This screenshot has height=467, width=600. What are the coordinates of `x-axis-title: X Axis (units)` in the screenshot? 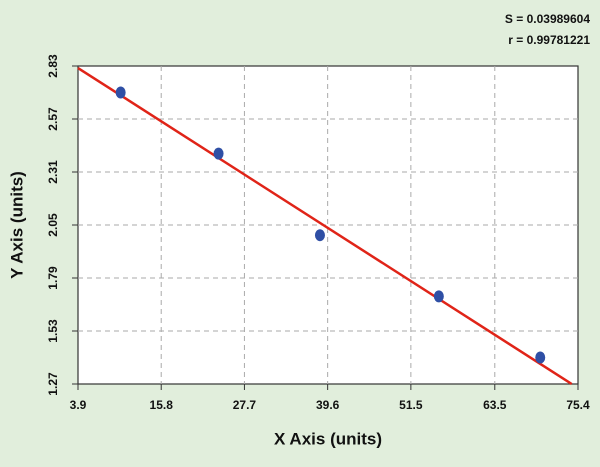 It's located at (328, 438).